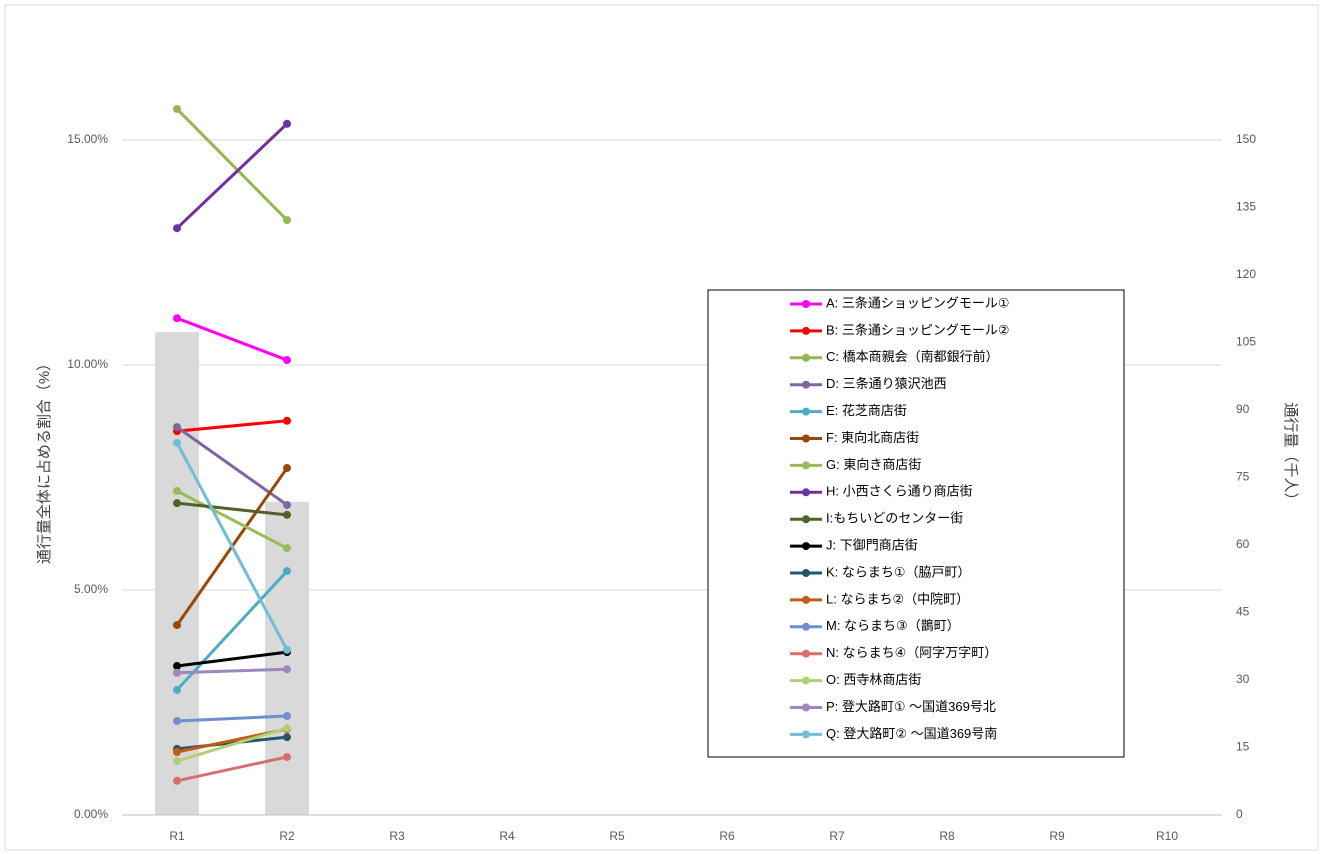 Image resolution: width=1324 pixels, height=854 pixels. I want to click on x-tick-label: R10, so click(1167, 836).